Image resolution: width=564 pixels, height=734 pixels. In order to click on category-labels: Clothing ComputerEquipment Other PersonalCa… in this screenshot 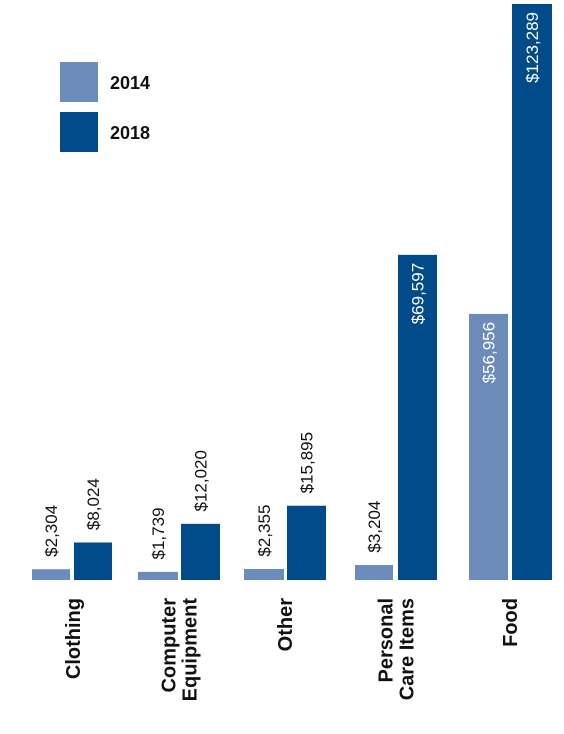, I will do `click(292, 650)`.